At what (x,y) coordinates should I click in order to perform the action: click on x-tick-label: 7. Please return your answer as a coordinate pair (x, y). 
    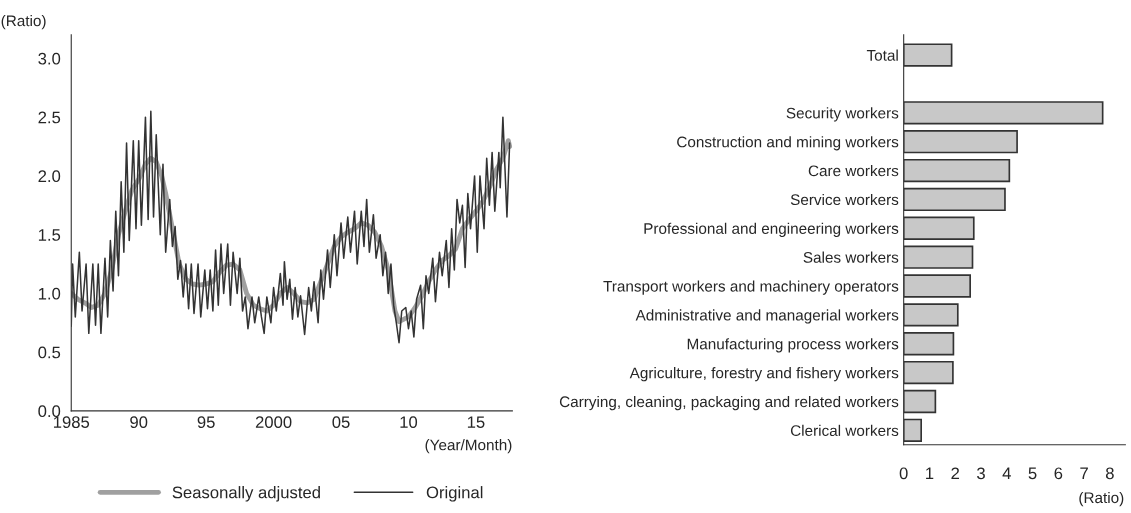
    Looking at the image, I should click on (1084, 473).